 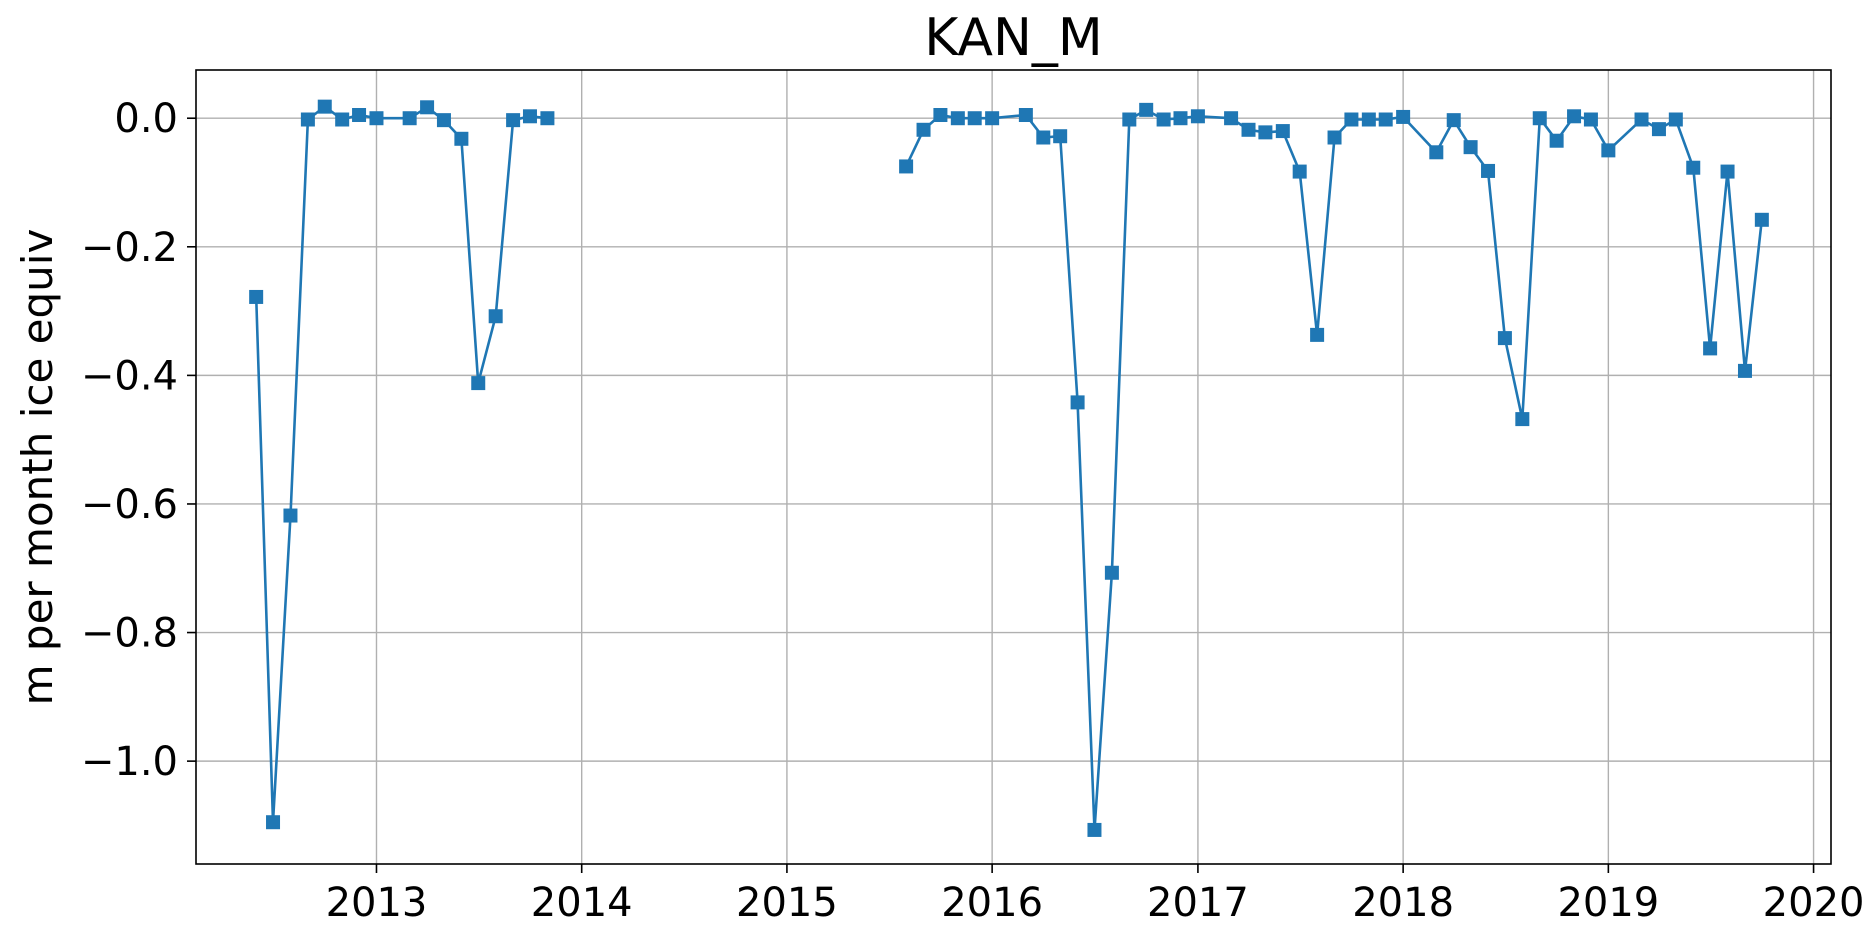 What do you see at coordinates (1403, 903) in the screenshot?
I see `x-tick-label: 2018` at bounding box center [1403, 903].